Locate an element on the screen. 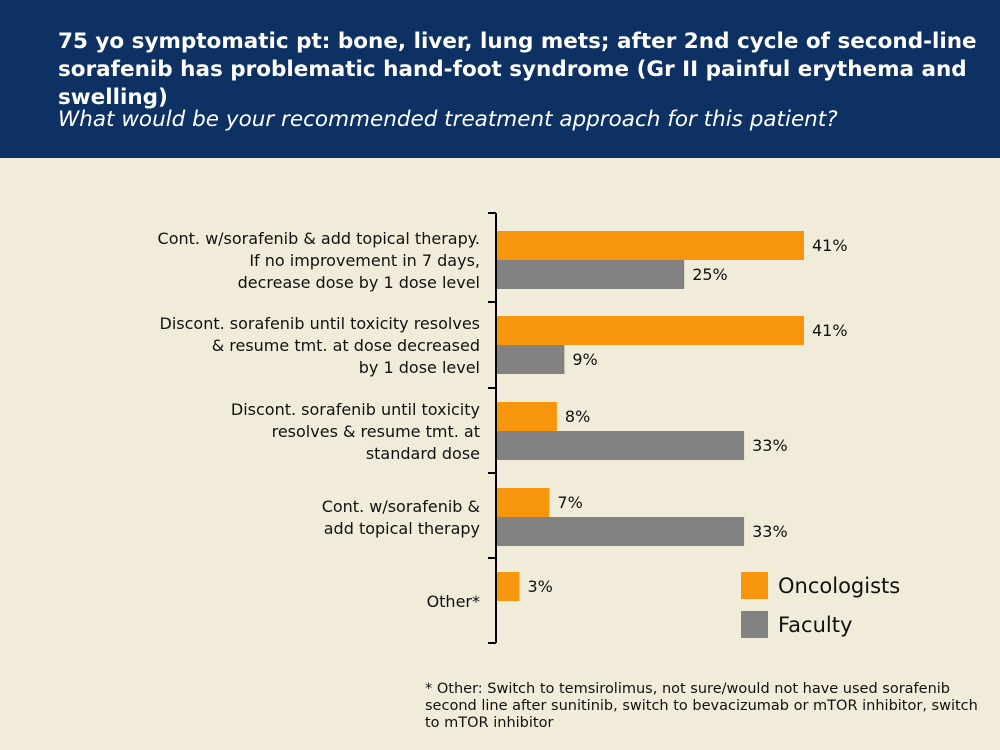 The width and height of the screenshot is (1000, 750). value-label-faculty-3: 33% is located at coordinates (770, 531).